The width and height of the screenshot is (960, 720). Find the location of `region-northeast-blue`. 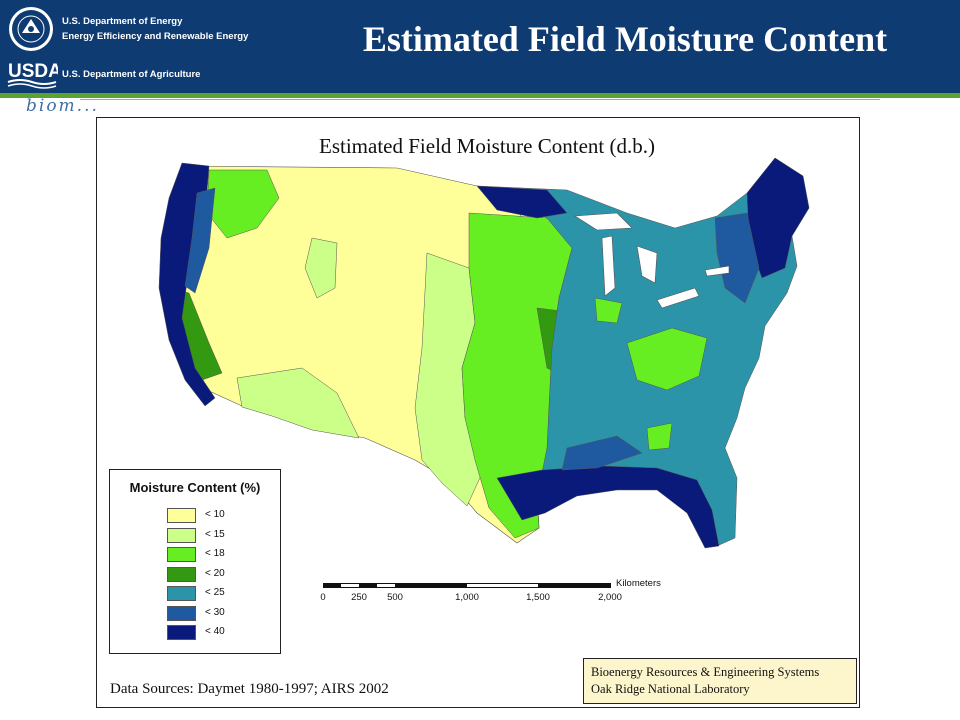

region-northeast-blue is located at coordinates (737, 258).